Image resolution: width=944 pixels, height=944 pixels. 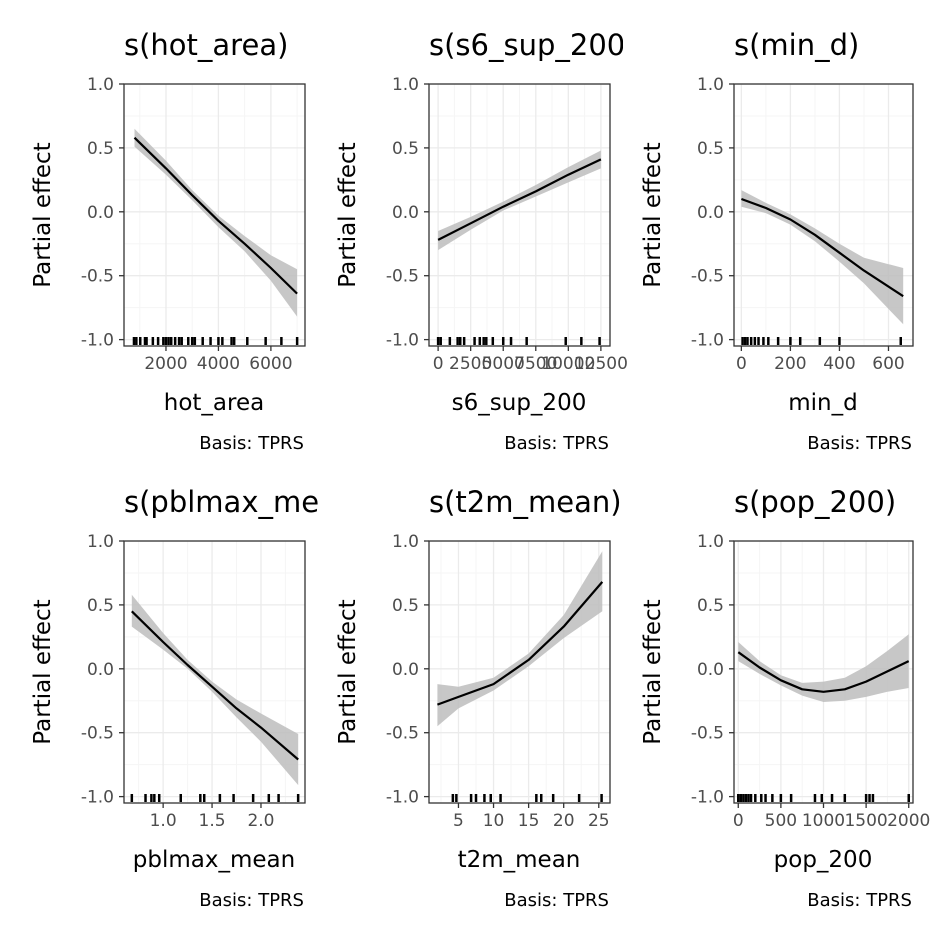 What do you see at coordinates (458, 821) in the screenshot?
I see `x-tick-label: 5` at bounding box center [458, 821].